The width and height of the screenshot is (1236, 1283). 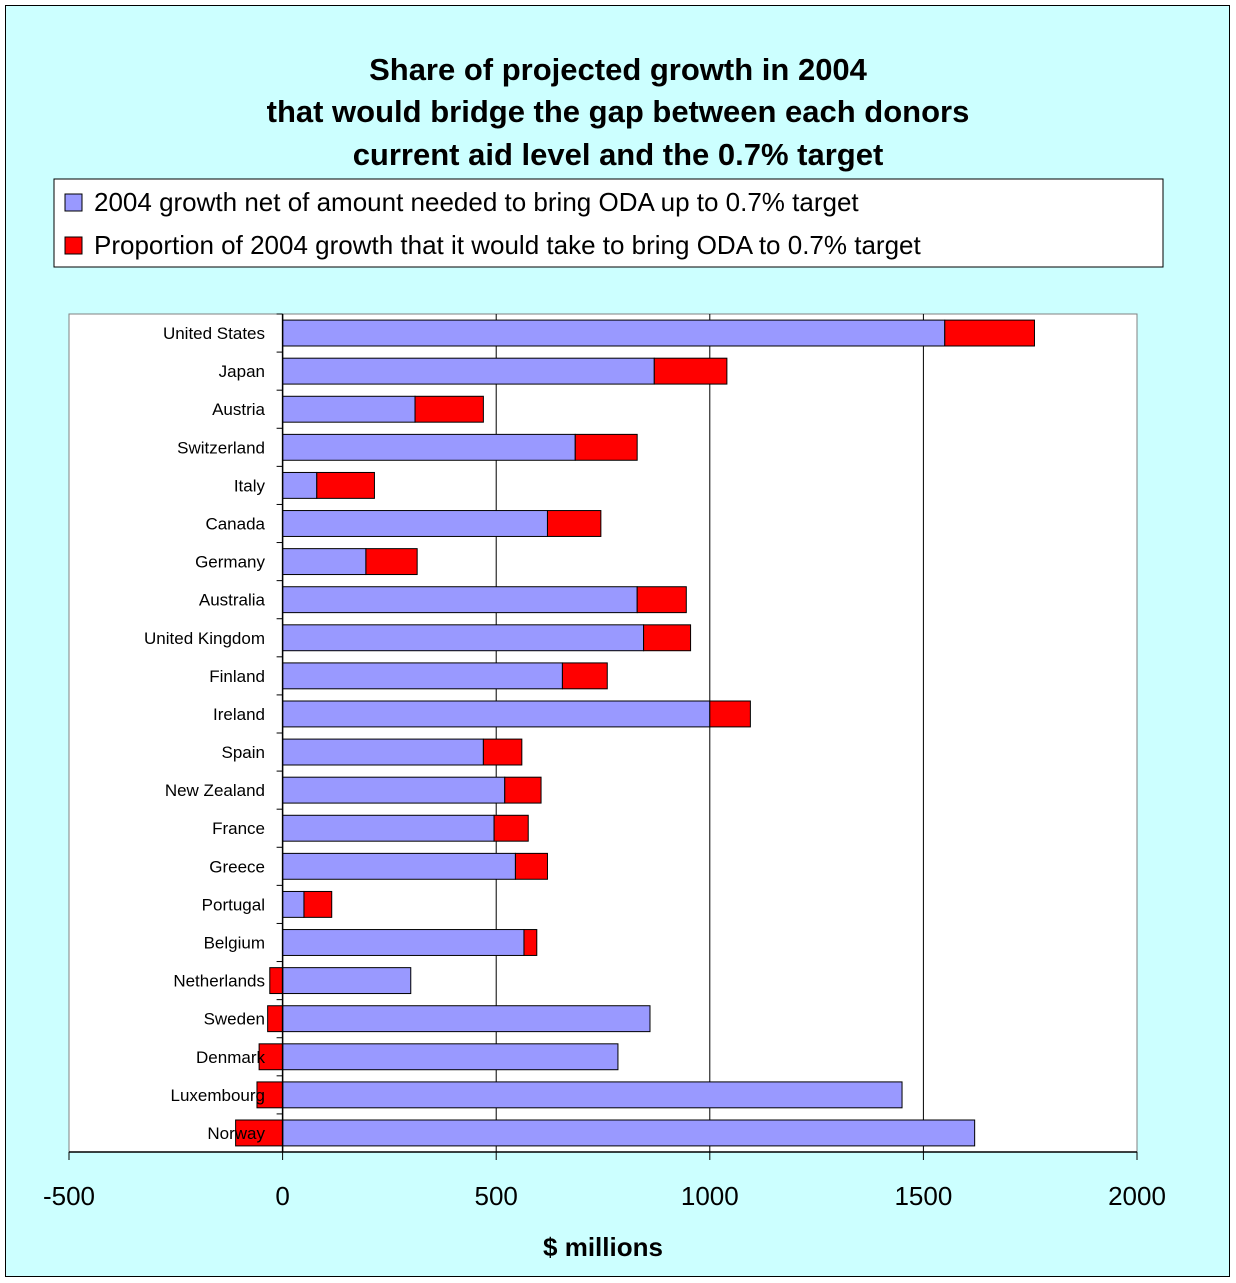 What do you see at coordinates (242, 371) in the screenshot?
I see `category-label-japan: Japan` at bounding box center [242, 371].